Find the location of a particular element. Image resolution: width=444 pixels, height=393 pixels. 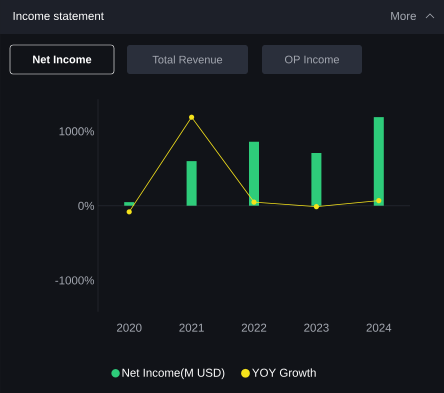

text: OP Income is located at coordinates (312, 60).